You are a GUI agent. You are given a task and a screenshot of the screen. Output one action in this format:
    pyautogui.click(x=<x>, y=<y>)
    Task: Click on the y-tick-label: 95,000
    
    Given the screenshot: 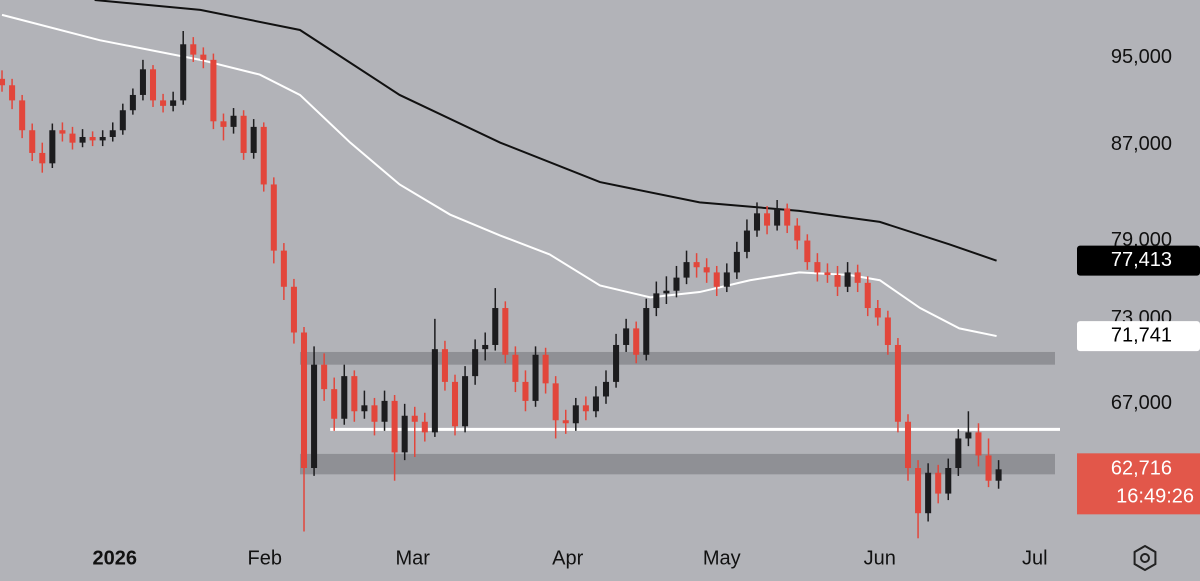 What is the action you would take?
    pyautogui.click(x=1141, y=57)
    